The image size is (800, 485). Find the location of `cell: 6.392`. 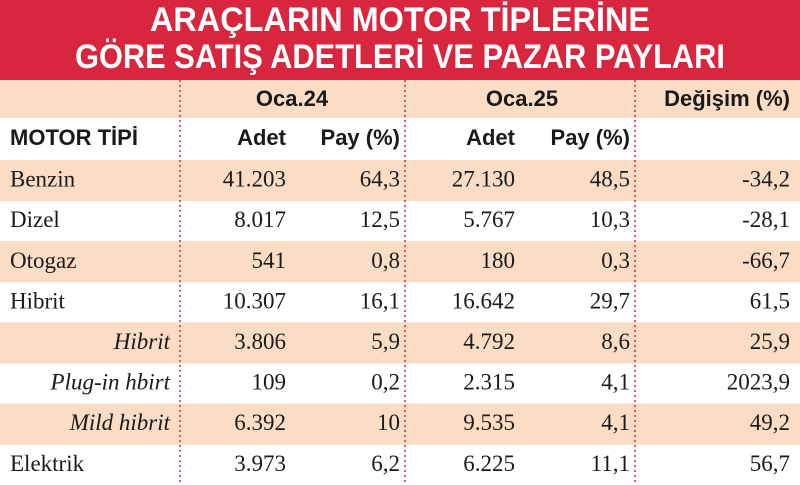

cell: 6.392 is located at coordinates (260, 422).